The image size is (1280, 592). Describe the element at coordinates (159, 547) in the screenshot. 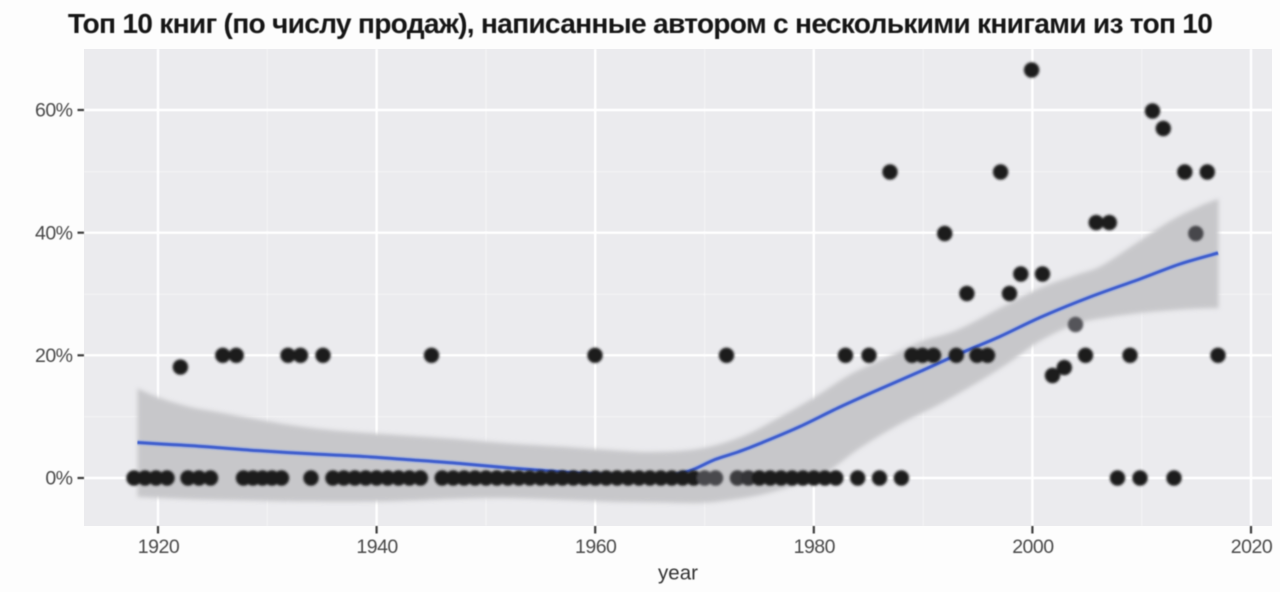

I see `svg-text: 1920` at that location.